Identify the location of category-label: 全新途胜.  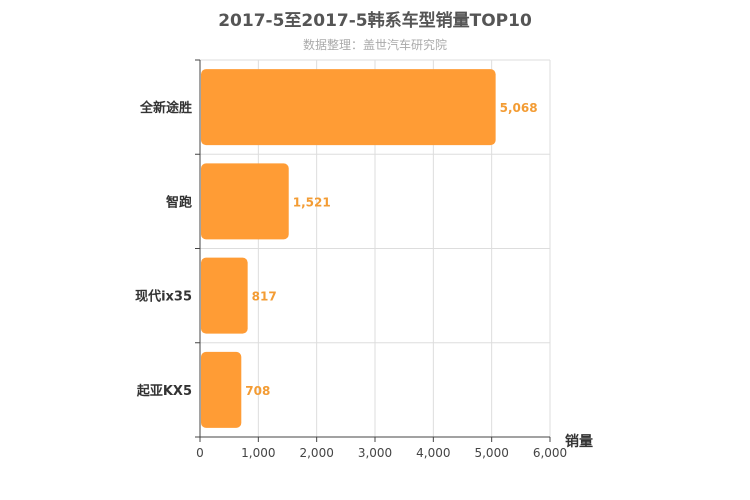
(165, 108).